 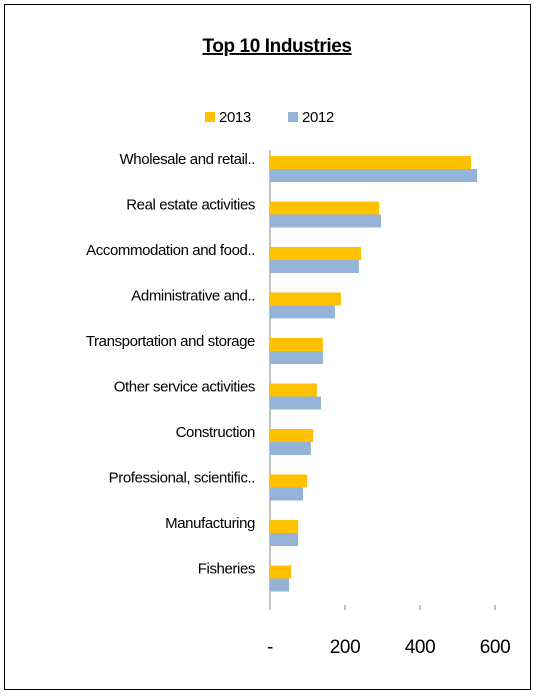 What do you see at coordinates (193, 295) in the screenshot?
I see `y-tick-label: Administrative and..` at bounding box center [193, 295].